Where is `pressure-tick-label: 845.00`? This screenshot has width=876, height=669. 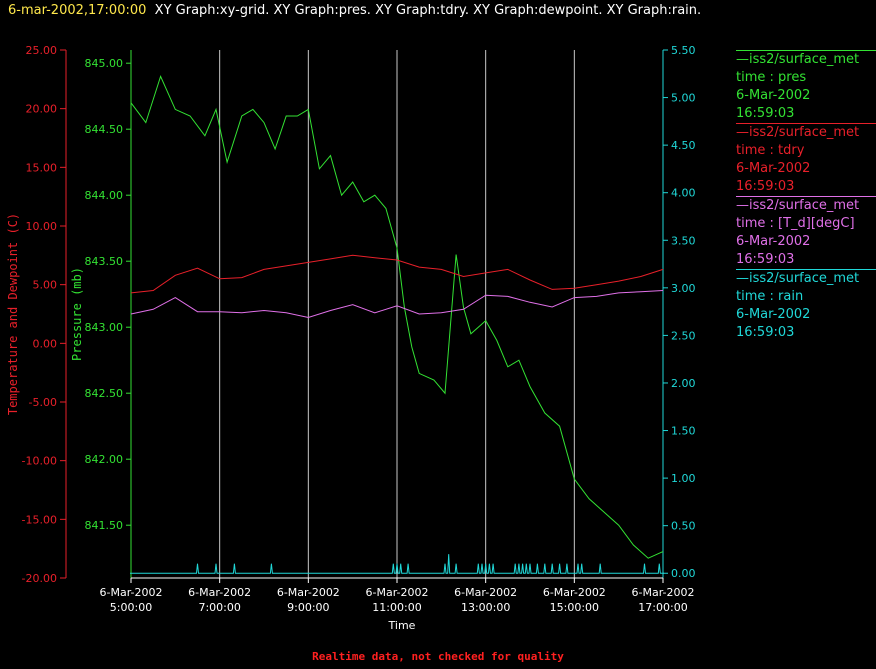 pressure-tick-label: 845.00 is located at coordinates (104, 63).